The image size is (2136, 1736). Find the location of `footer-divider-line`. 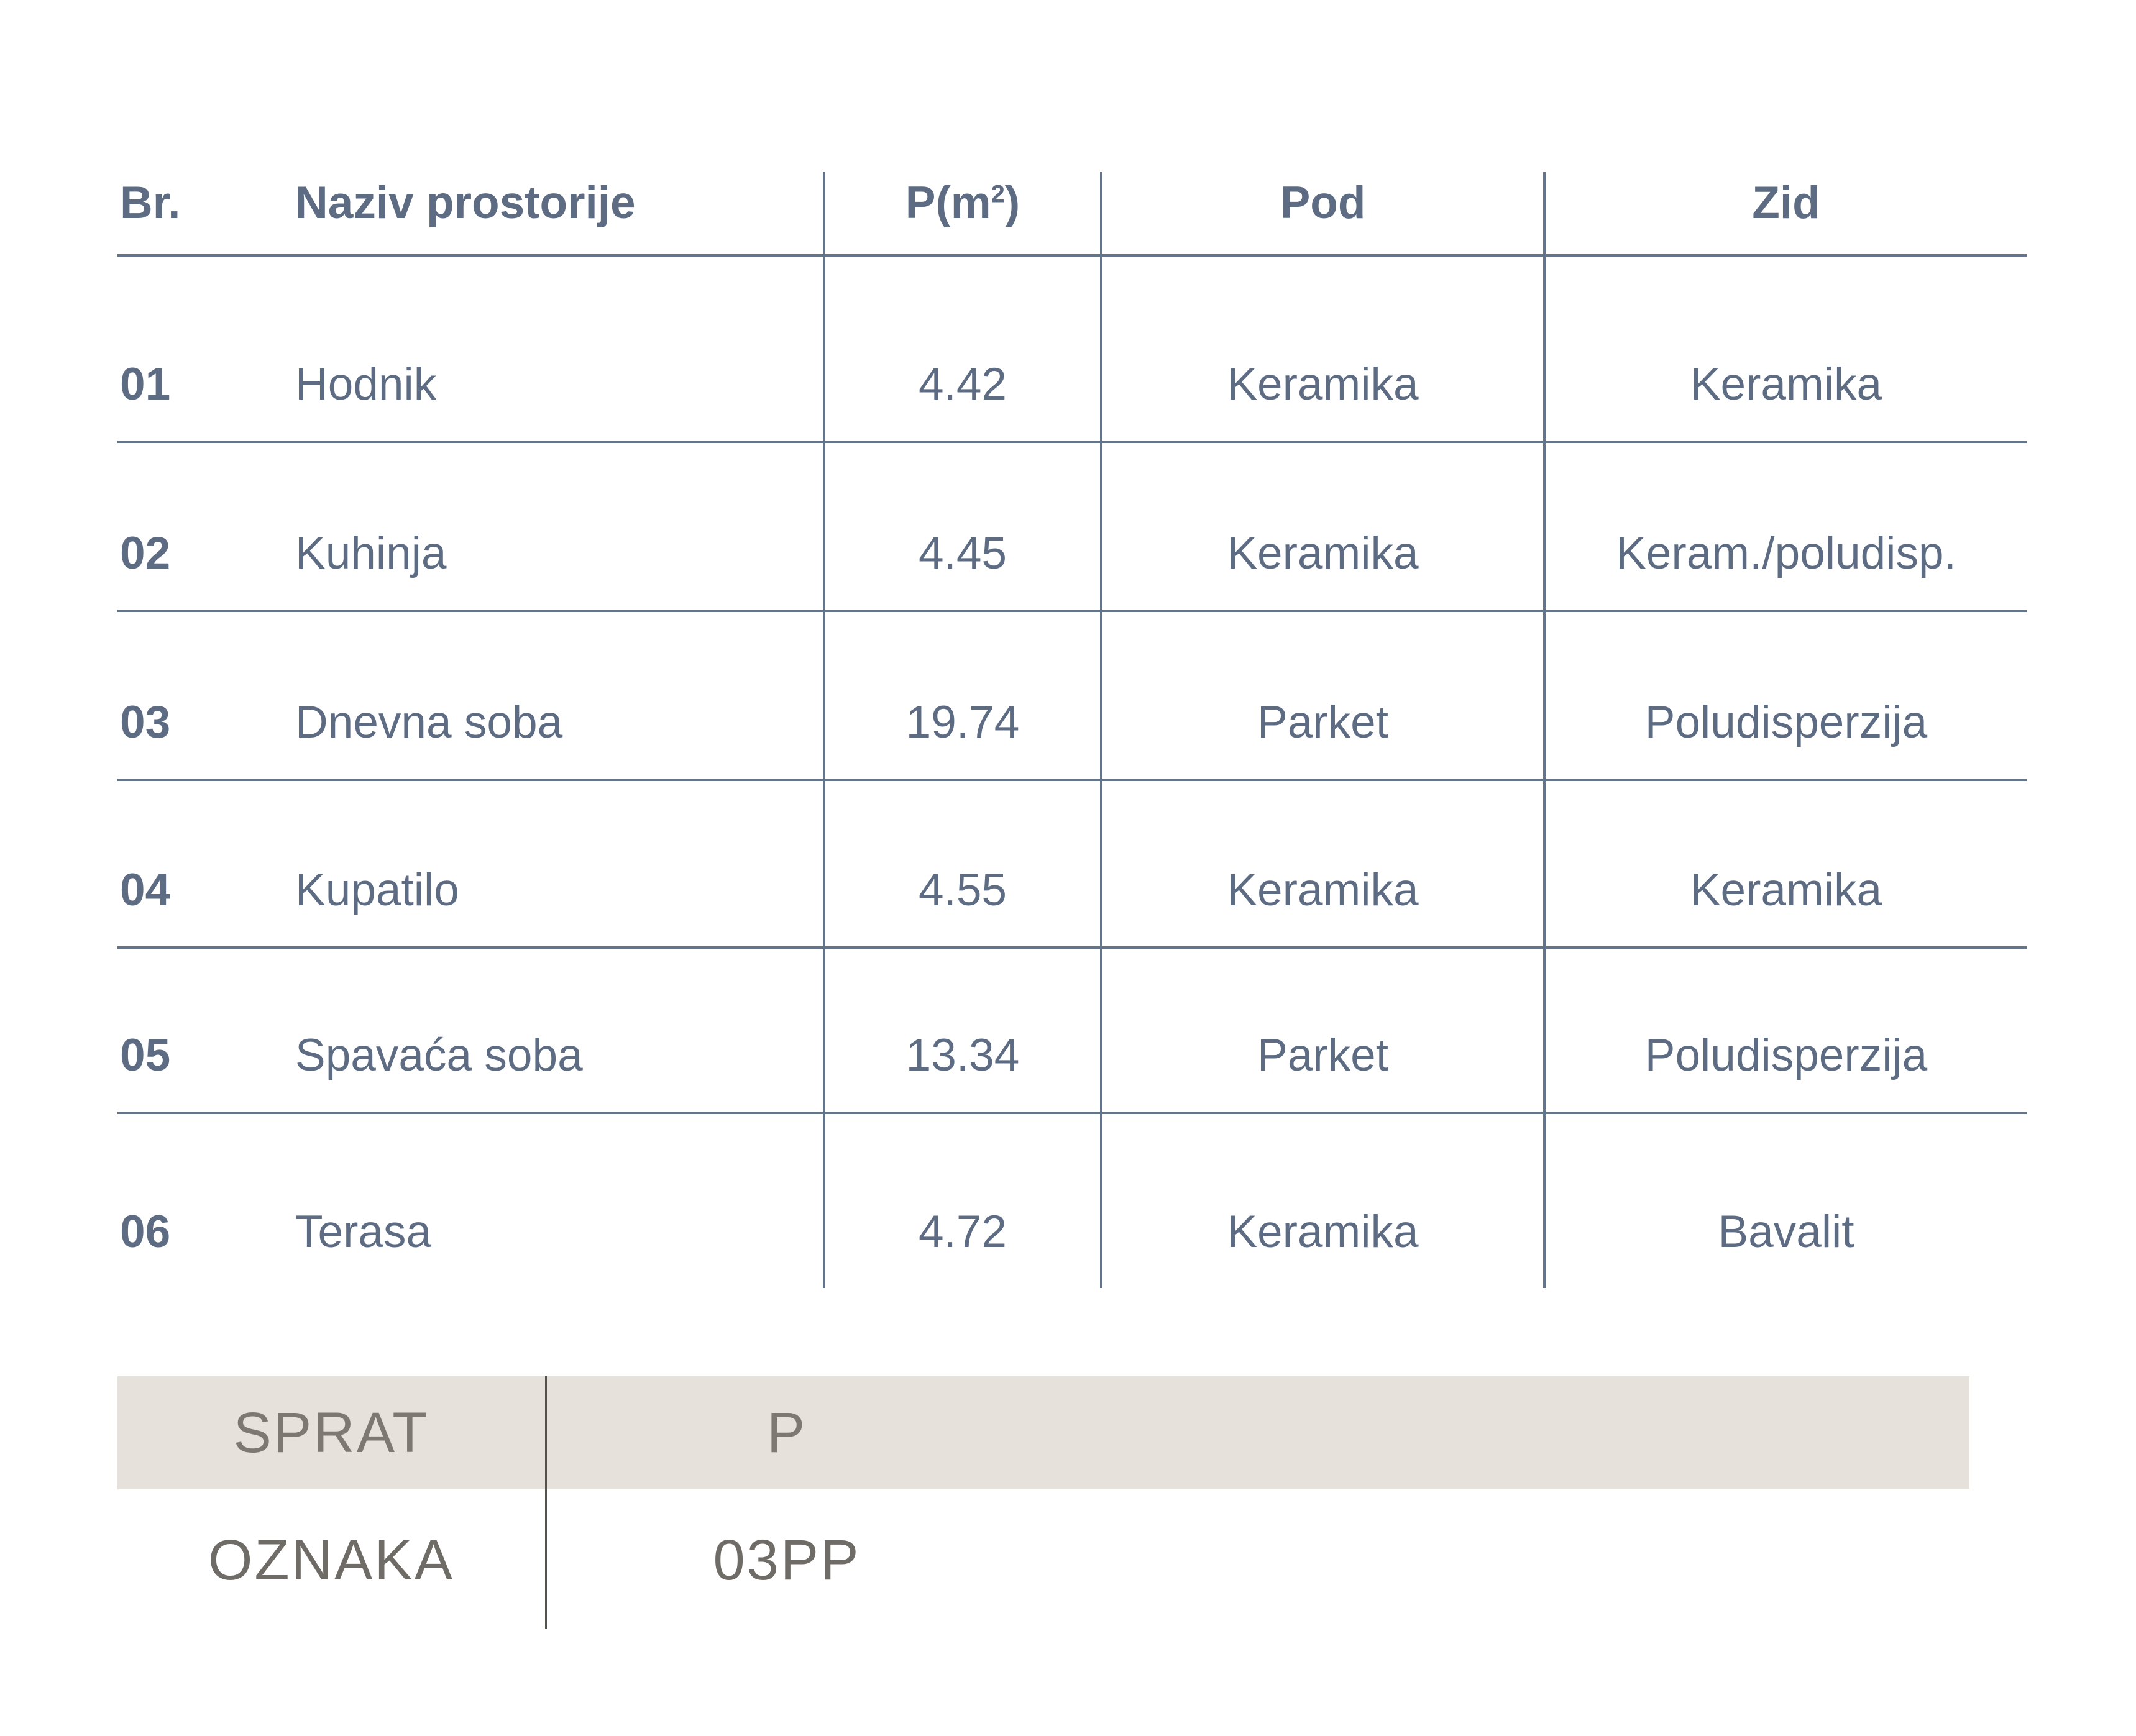

footer-divider-line is located at coordinates (546, 1502).